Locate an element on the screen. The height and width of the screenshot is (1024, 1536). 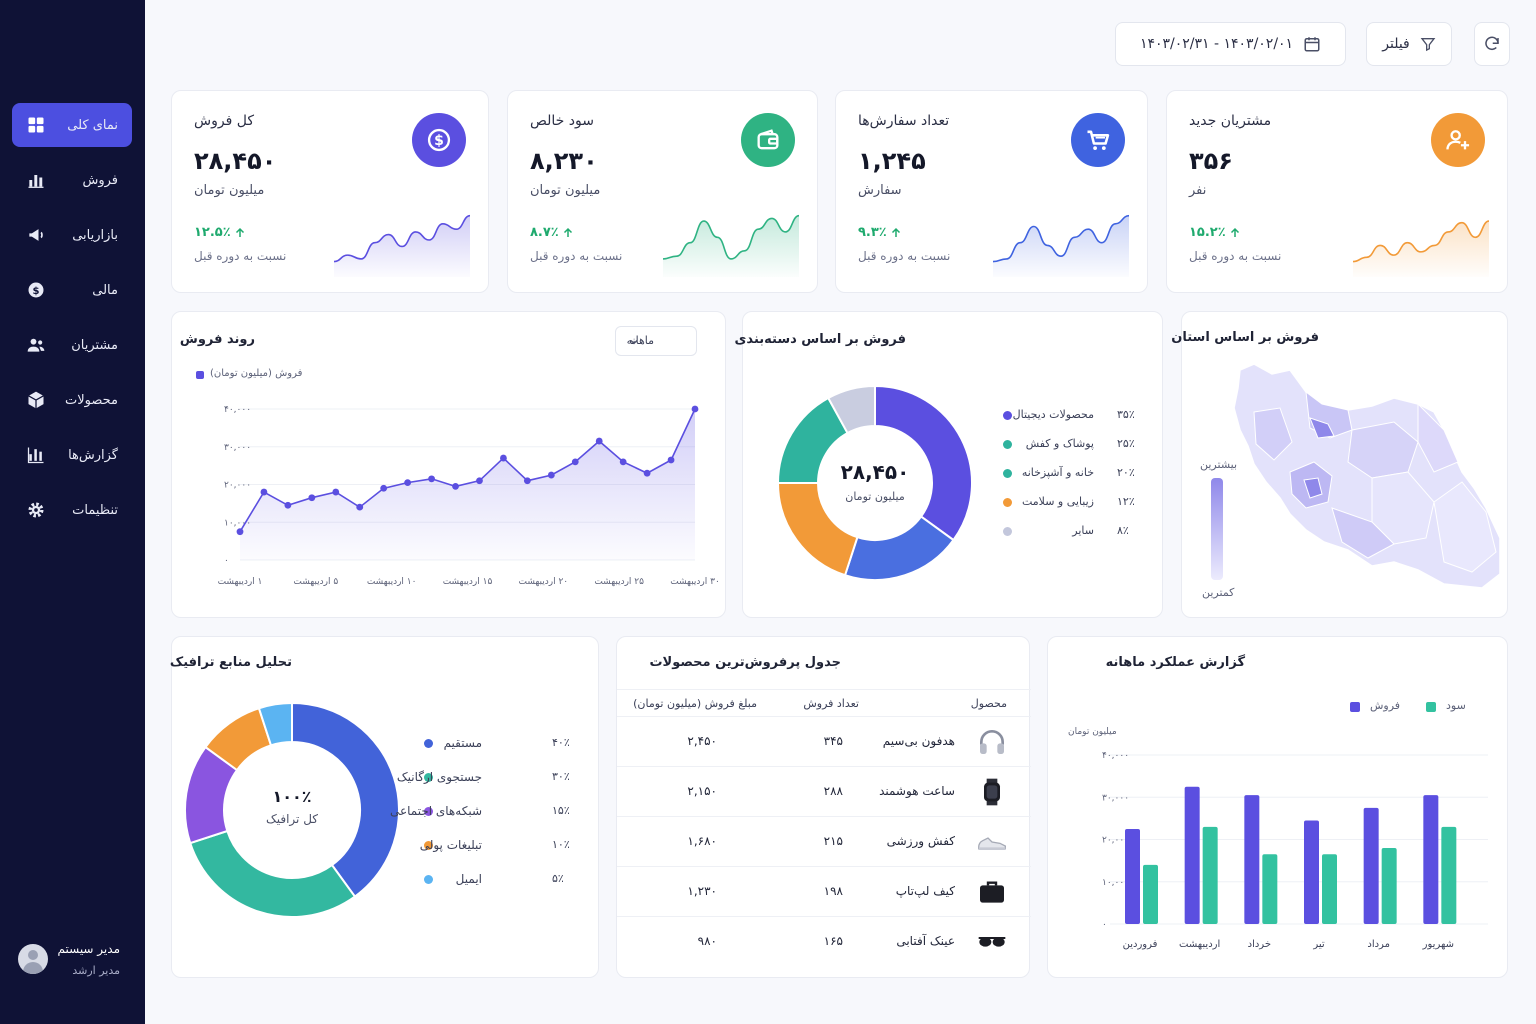
x-tick-label: ۱ اردیبهشت is located at coordinates (240, 582).